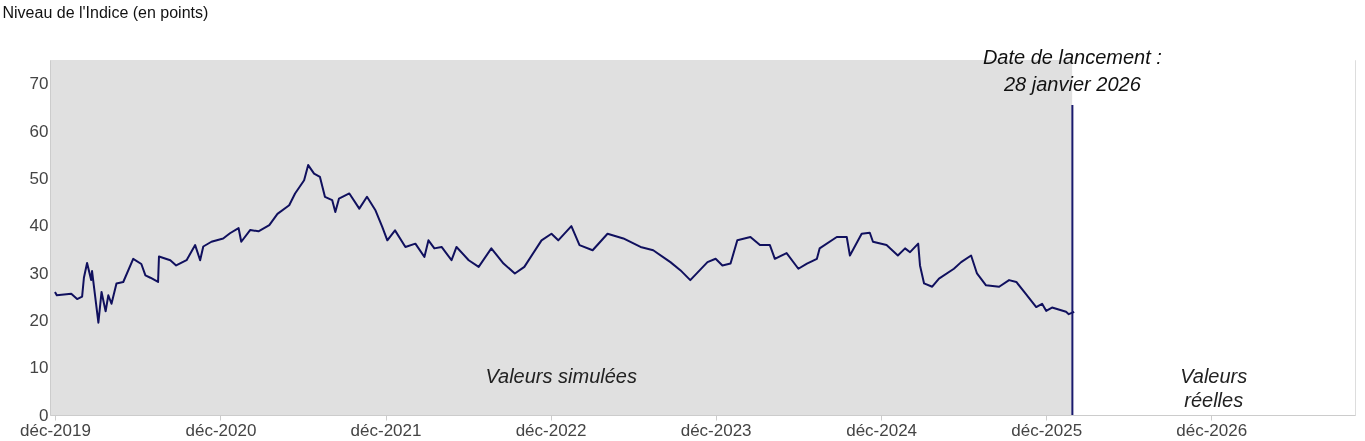  I want to click on y-tick-label: 10, so click(39, 368).